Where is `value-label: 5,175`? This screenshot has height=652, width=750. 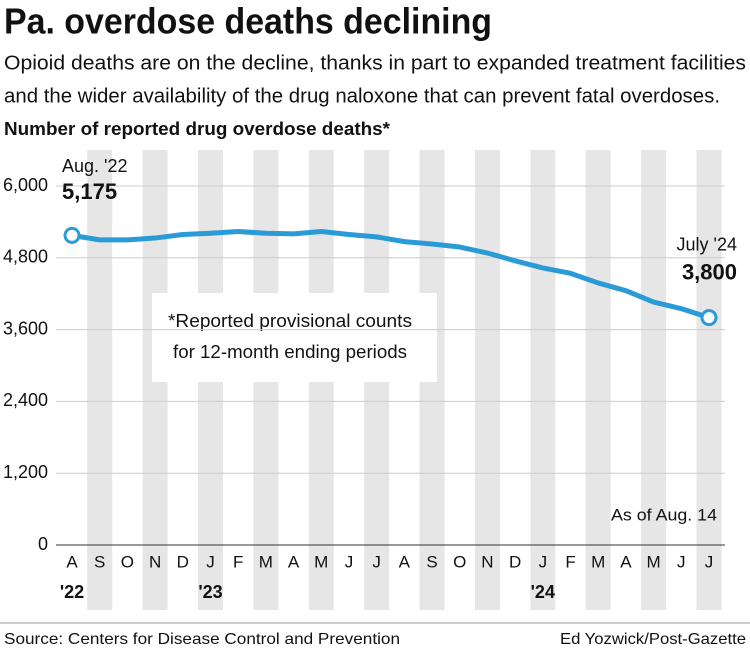
value-label: 5,175 is located at coordinates (89, 191).